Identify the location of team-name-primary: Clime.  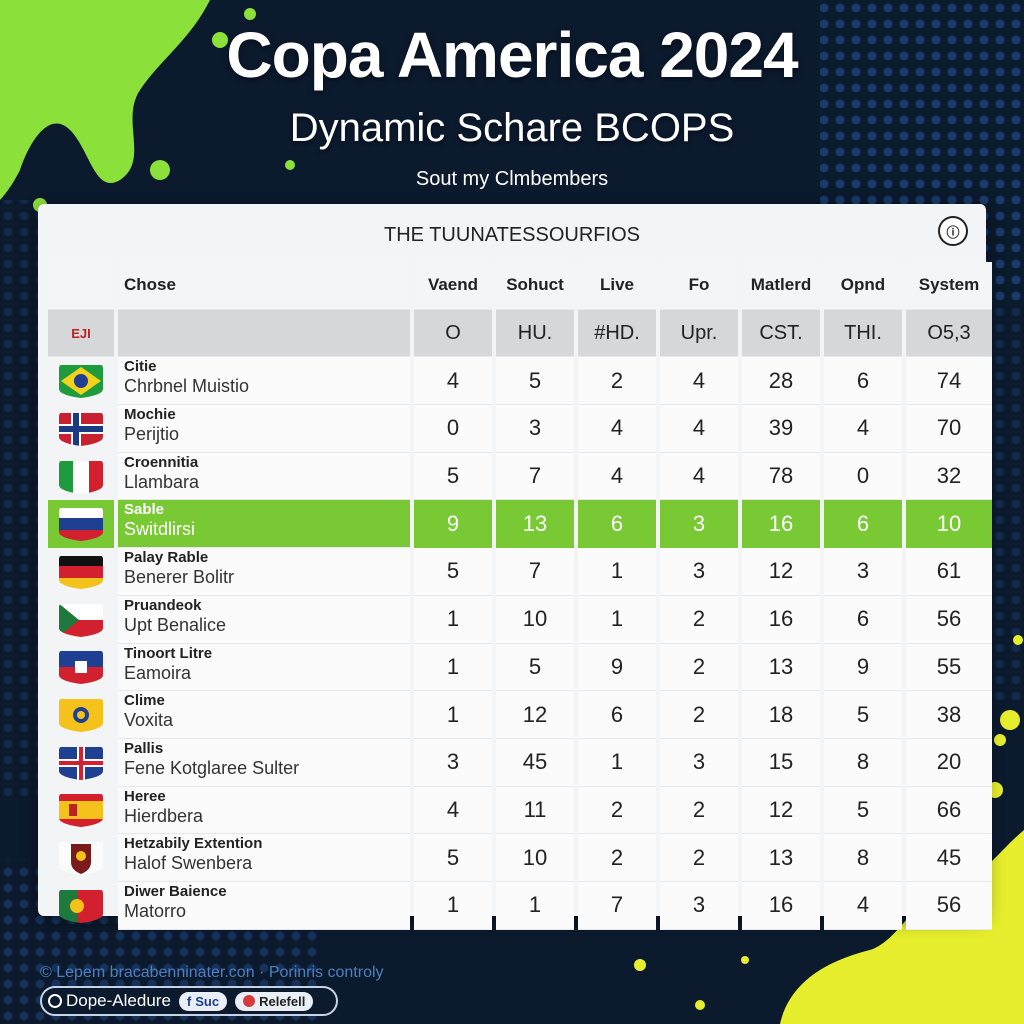
(144, 701).